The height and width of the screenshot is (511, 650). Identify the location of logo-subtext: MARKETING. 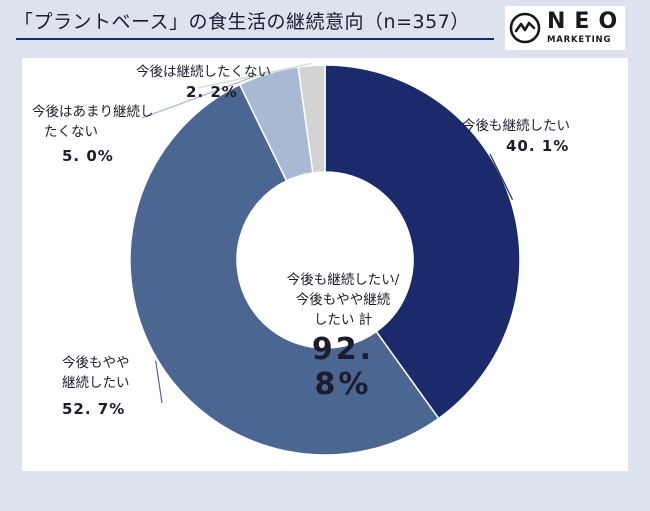
(579, 40).